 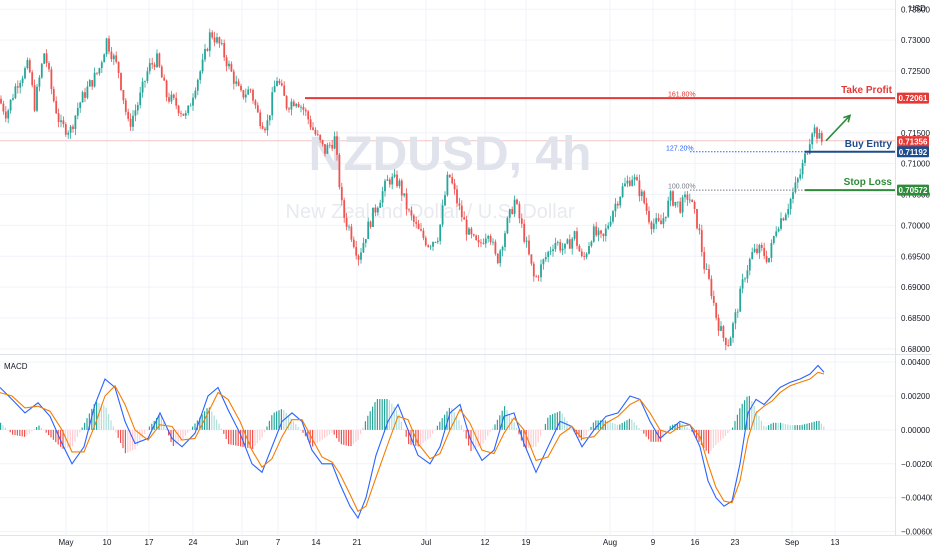 What do you see at coordinates (193, 542) in the screenshot?
I see `time-tick-label: 24` at bounding box center [193, 542].